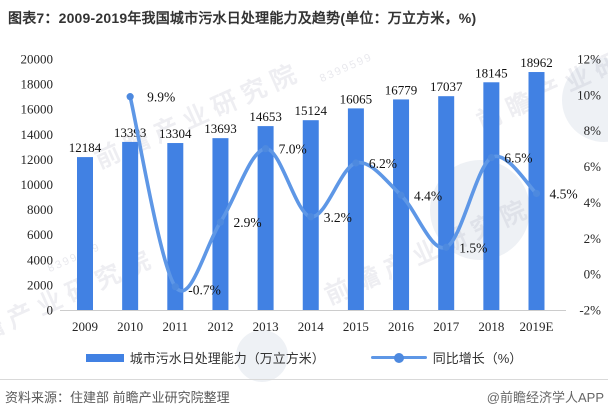 This screenshot has width=608, height=418. Describe the element at coordinates (537, 326) in the screenshot. I see `x-tick-2019E: 2019E` at that location.